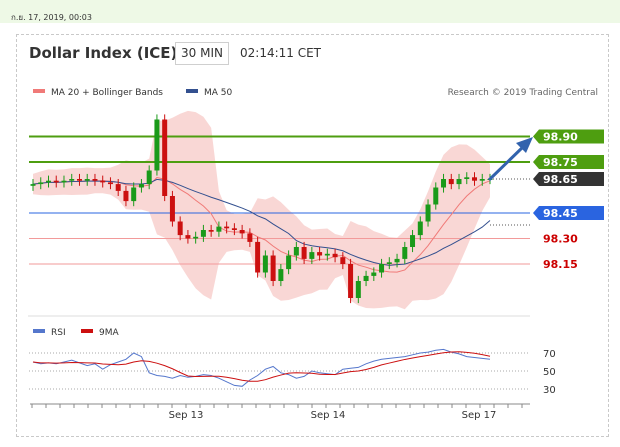  I want to click on projection-arrow-head, so click(524, 145).